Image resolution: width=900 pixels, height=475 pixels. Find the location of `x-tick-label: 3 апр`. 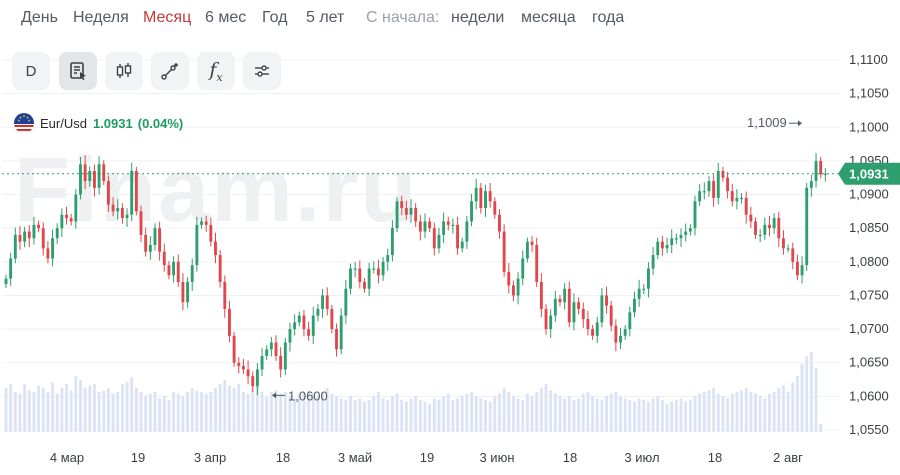

x-tick-label: 3 апр is located at coordinates (210, 457).